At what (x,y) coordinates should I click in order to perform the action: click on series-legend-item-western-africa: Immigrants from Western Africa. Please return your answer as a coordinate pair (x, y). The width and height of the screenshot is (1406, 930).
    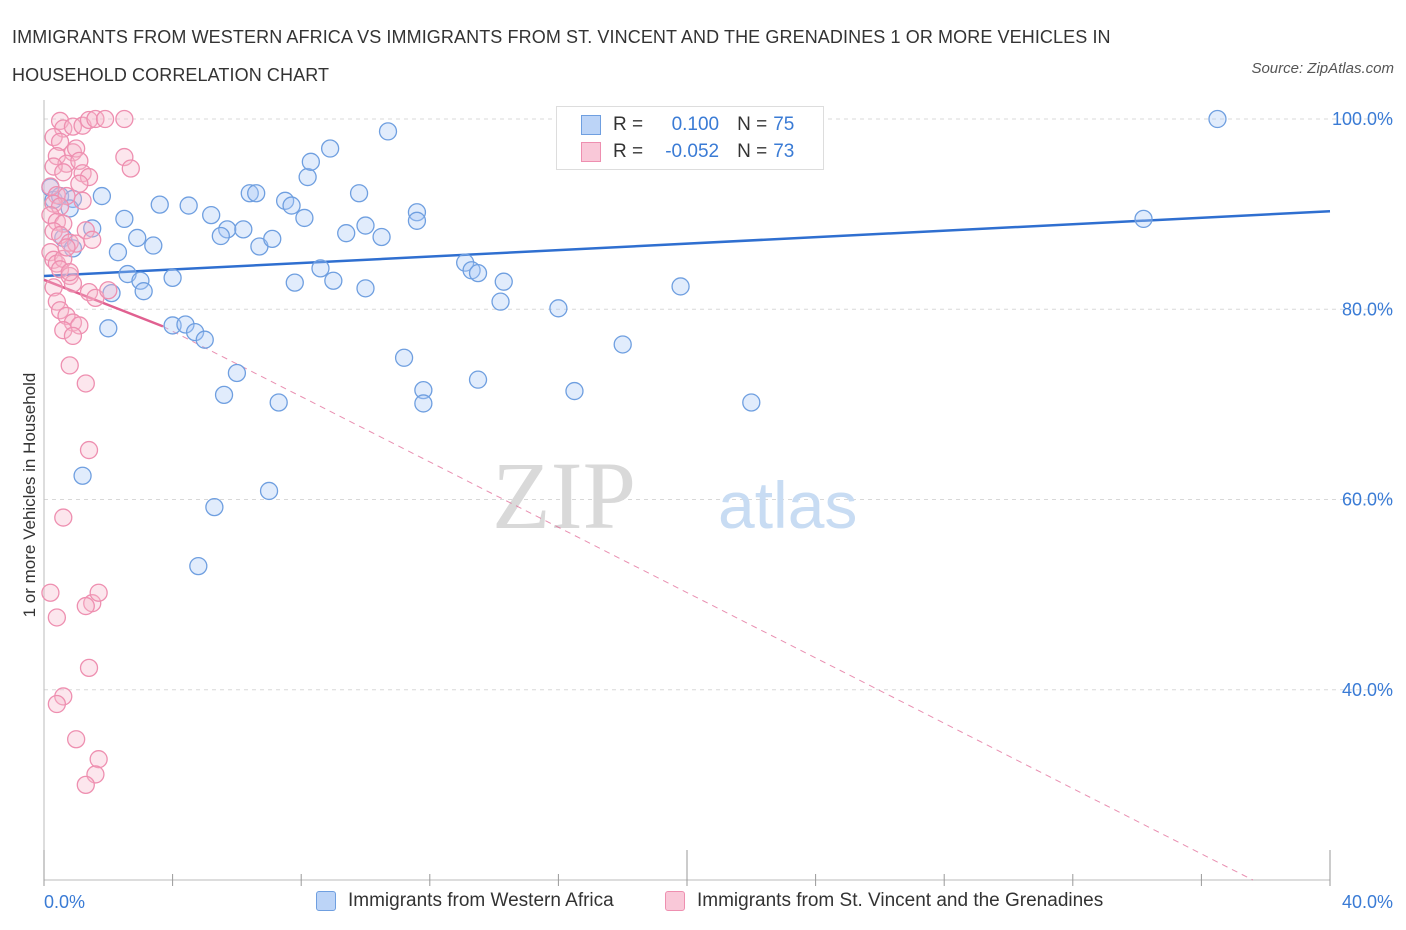
    Looking at the image, I should click on (465, 901).